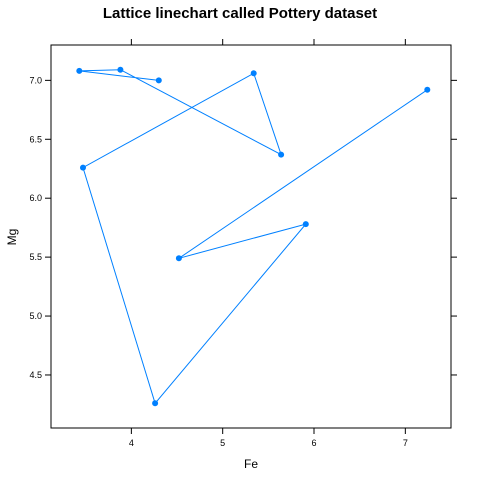  I want to click on y-axis-label: Mg, so click(12, 237).